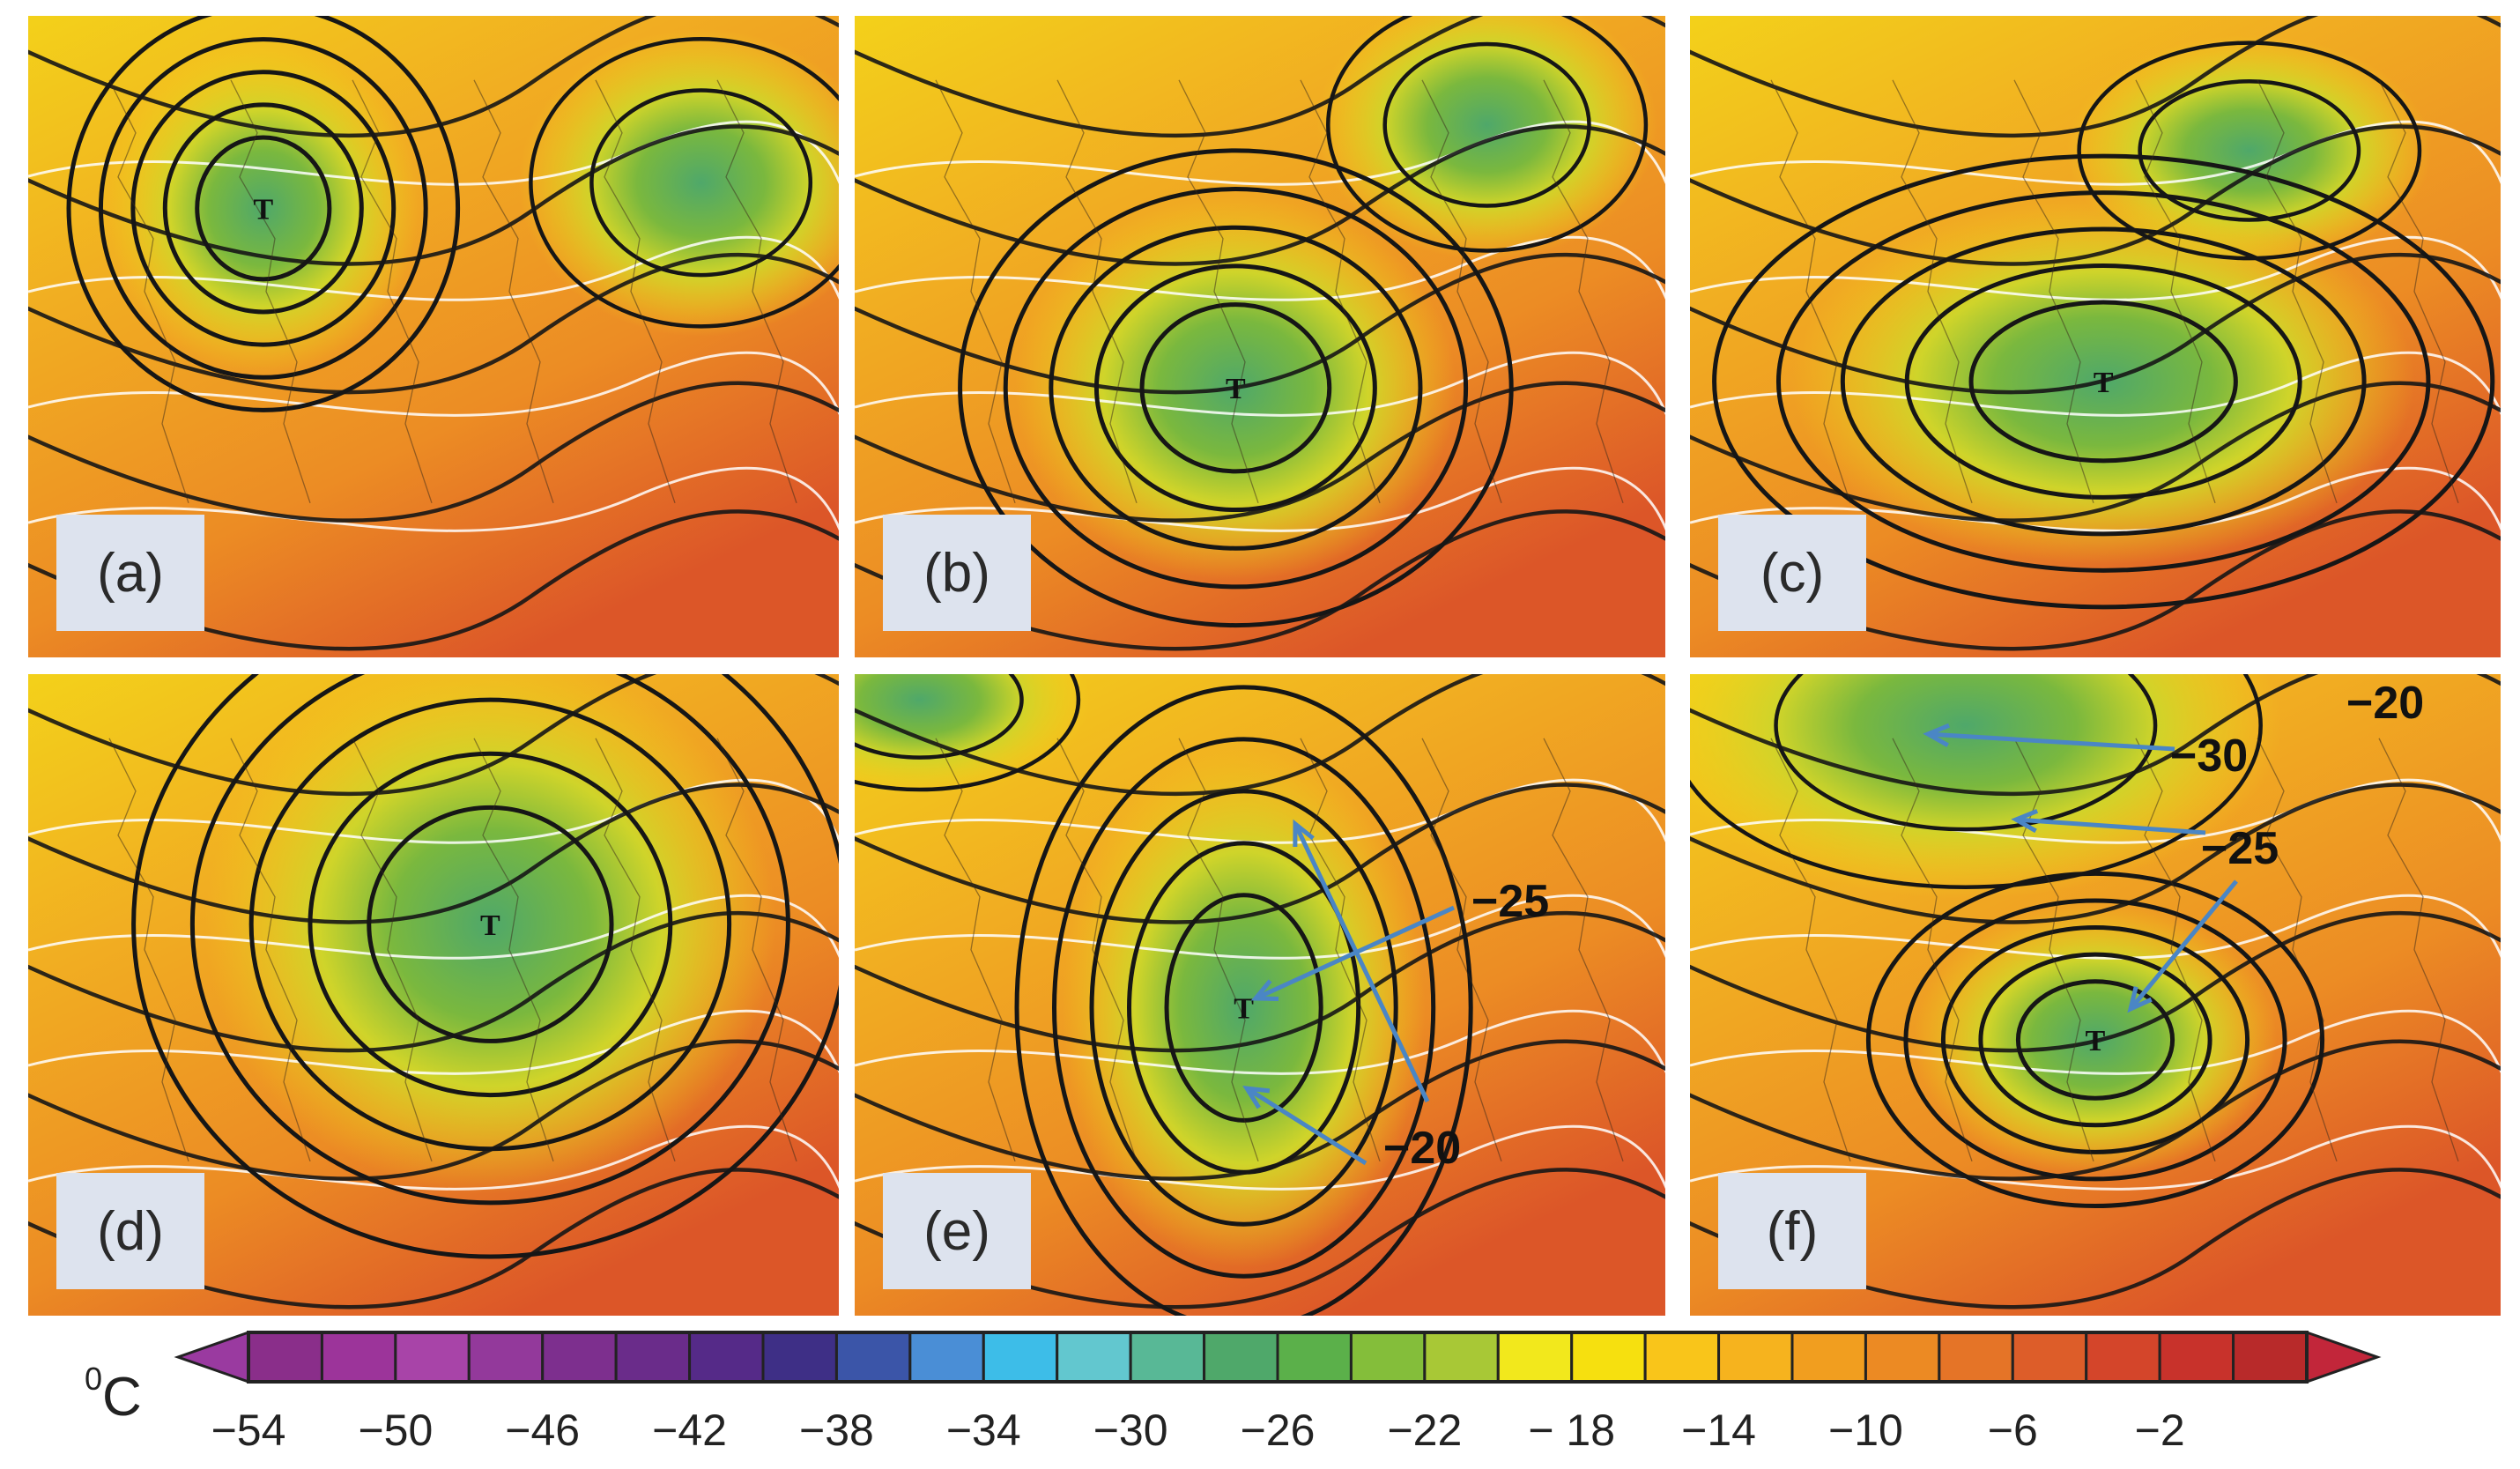 This screenshot has height=1469, width=2520. Describe the element at coordinates (2013, 1430) in the screenshot. I see `colorbar-tick-label: −6` at that location.